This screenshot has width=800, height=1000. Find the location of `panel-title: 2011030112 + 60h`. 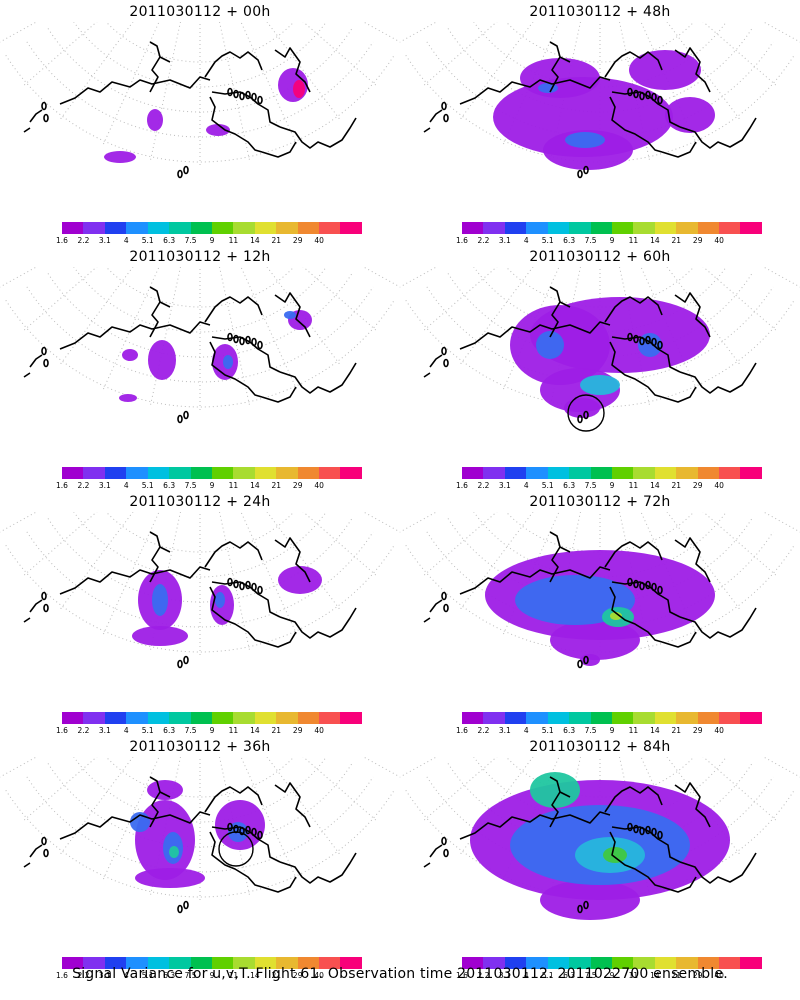

panel-title: 2011030112 + 60h is located at coordinates (600, 257).